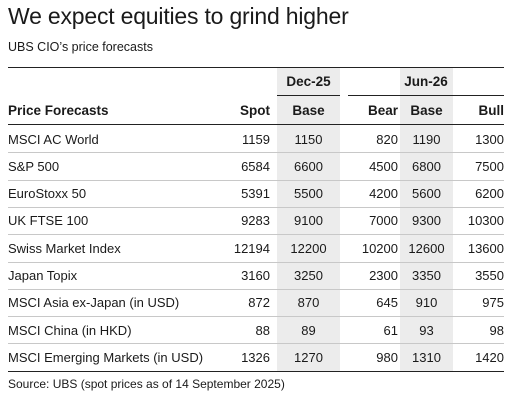  I want to click on cell-bear: 61, so click(390, 330).